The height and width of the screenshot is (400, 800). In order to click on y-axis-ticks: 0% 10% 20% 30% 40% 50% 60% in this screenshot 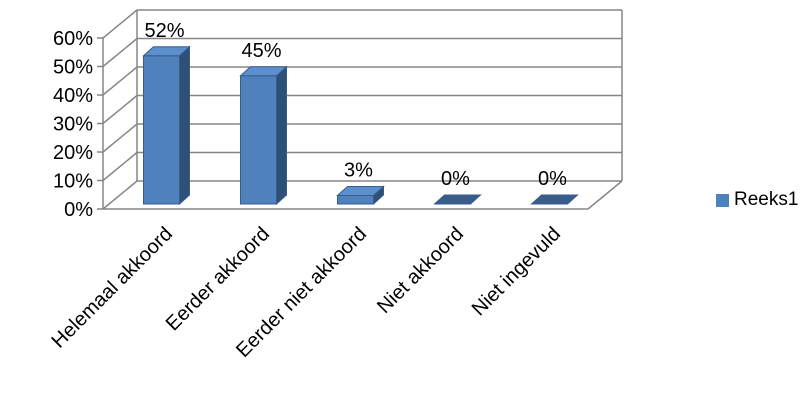, I will do `click(78, 124)`.